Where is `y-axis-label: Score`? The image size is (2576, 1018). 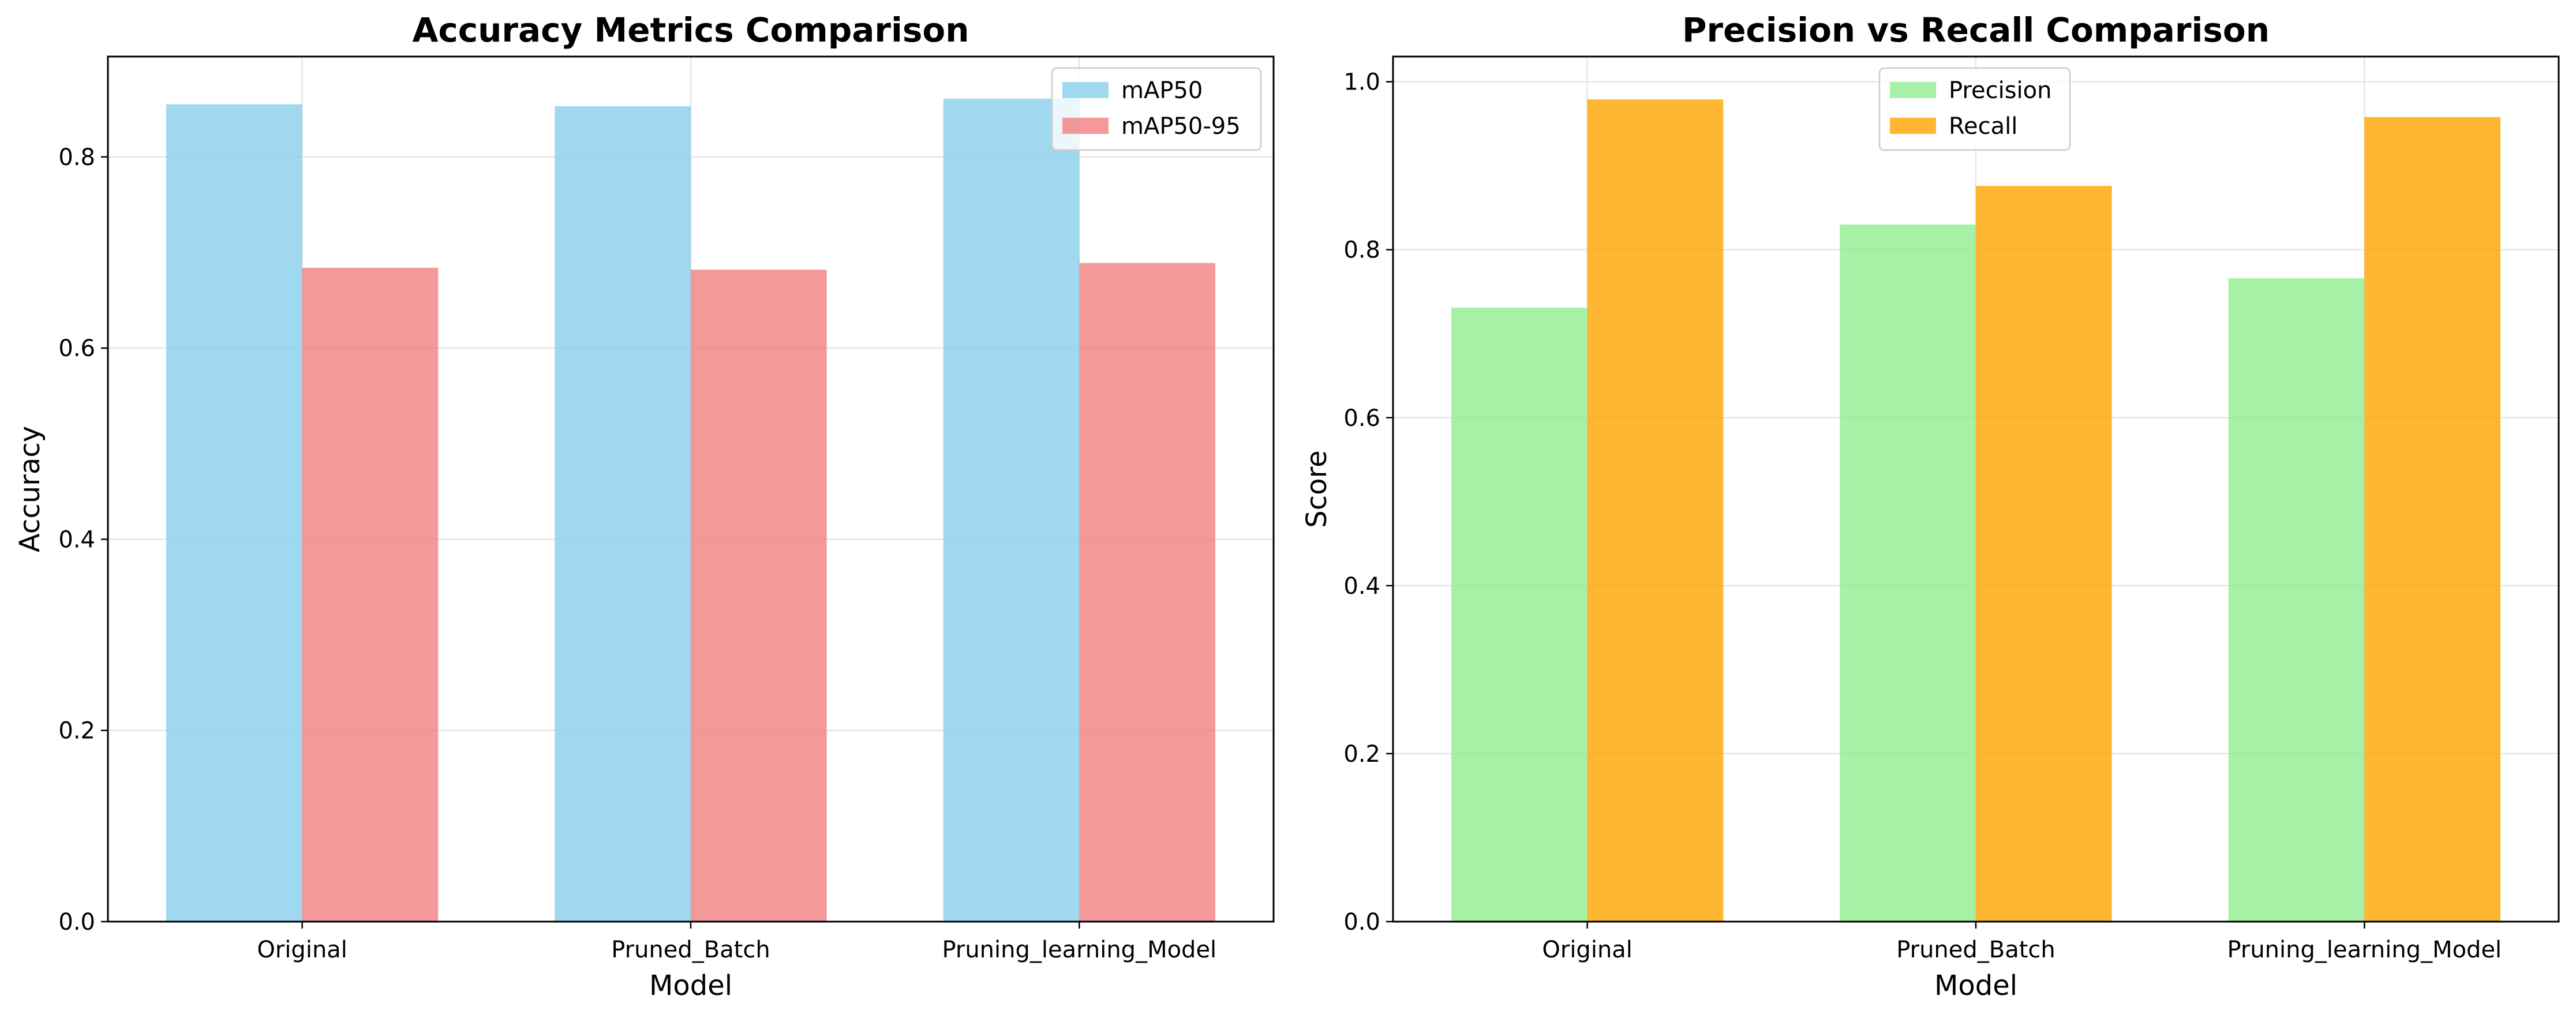 y-axis-label: Score is located at coordinates (1317, 488).